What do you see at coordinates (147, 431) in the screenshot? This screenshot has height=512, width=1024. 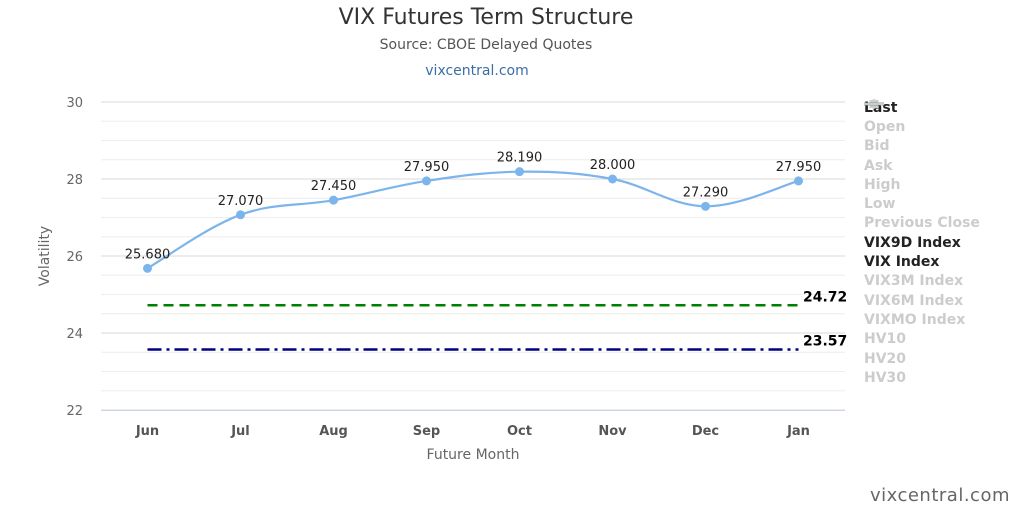 I see `x-tick-label: Jun` at bounding box center [147, 431].